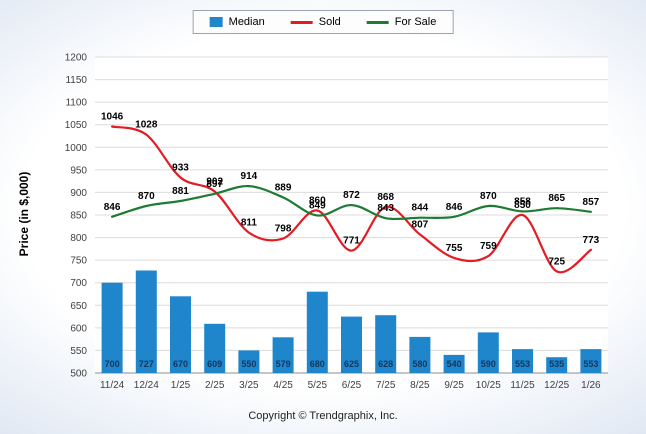 Image resolution: width=646 pixels, height=434 pixels. What do you see at coordinates (329, 22) in the screenshot?
I see `legend-sold-label: Sold` at bounding box center [329, 22].